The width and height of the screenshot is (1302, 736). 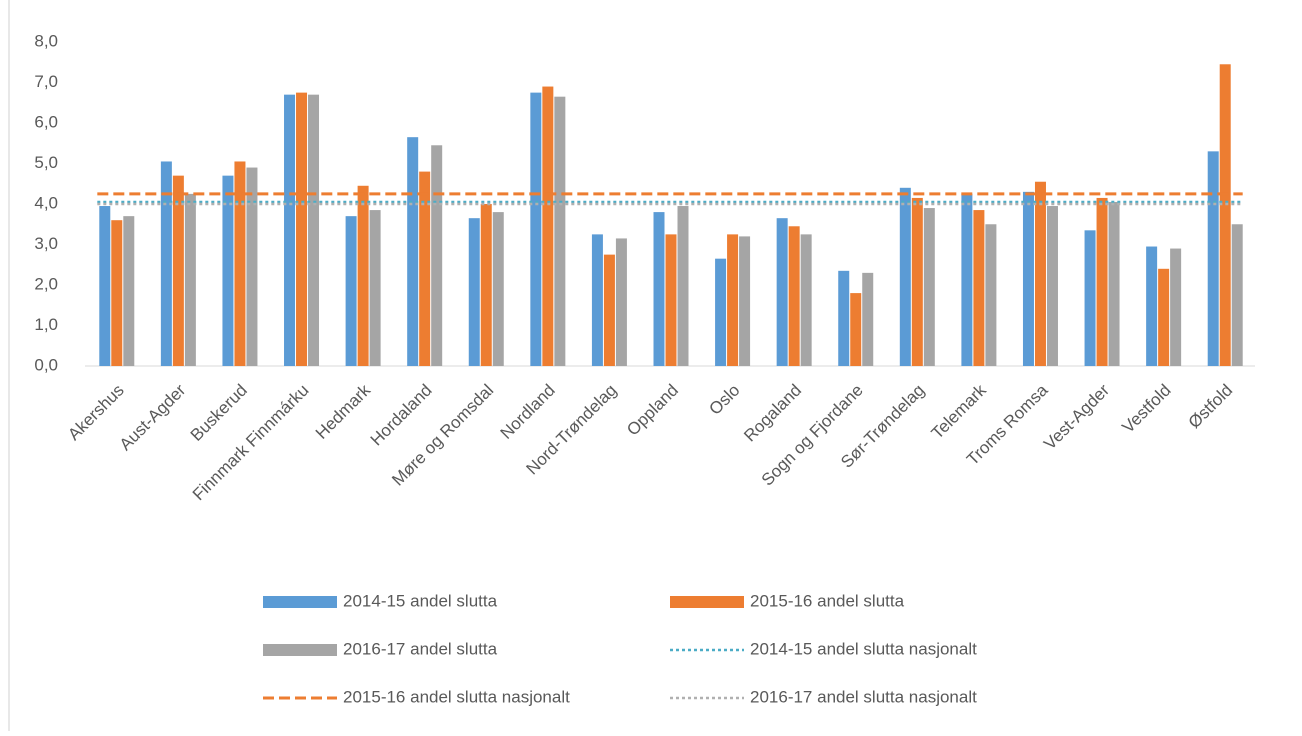 What do you see at coordinates (863, 648) in the screenshot?
I see `legend-label: 2014-15 andel slutta nasjonalt` at bounding box center [863, 648].